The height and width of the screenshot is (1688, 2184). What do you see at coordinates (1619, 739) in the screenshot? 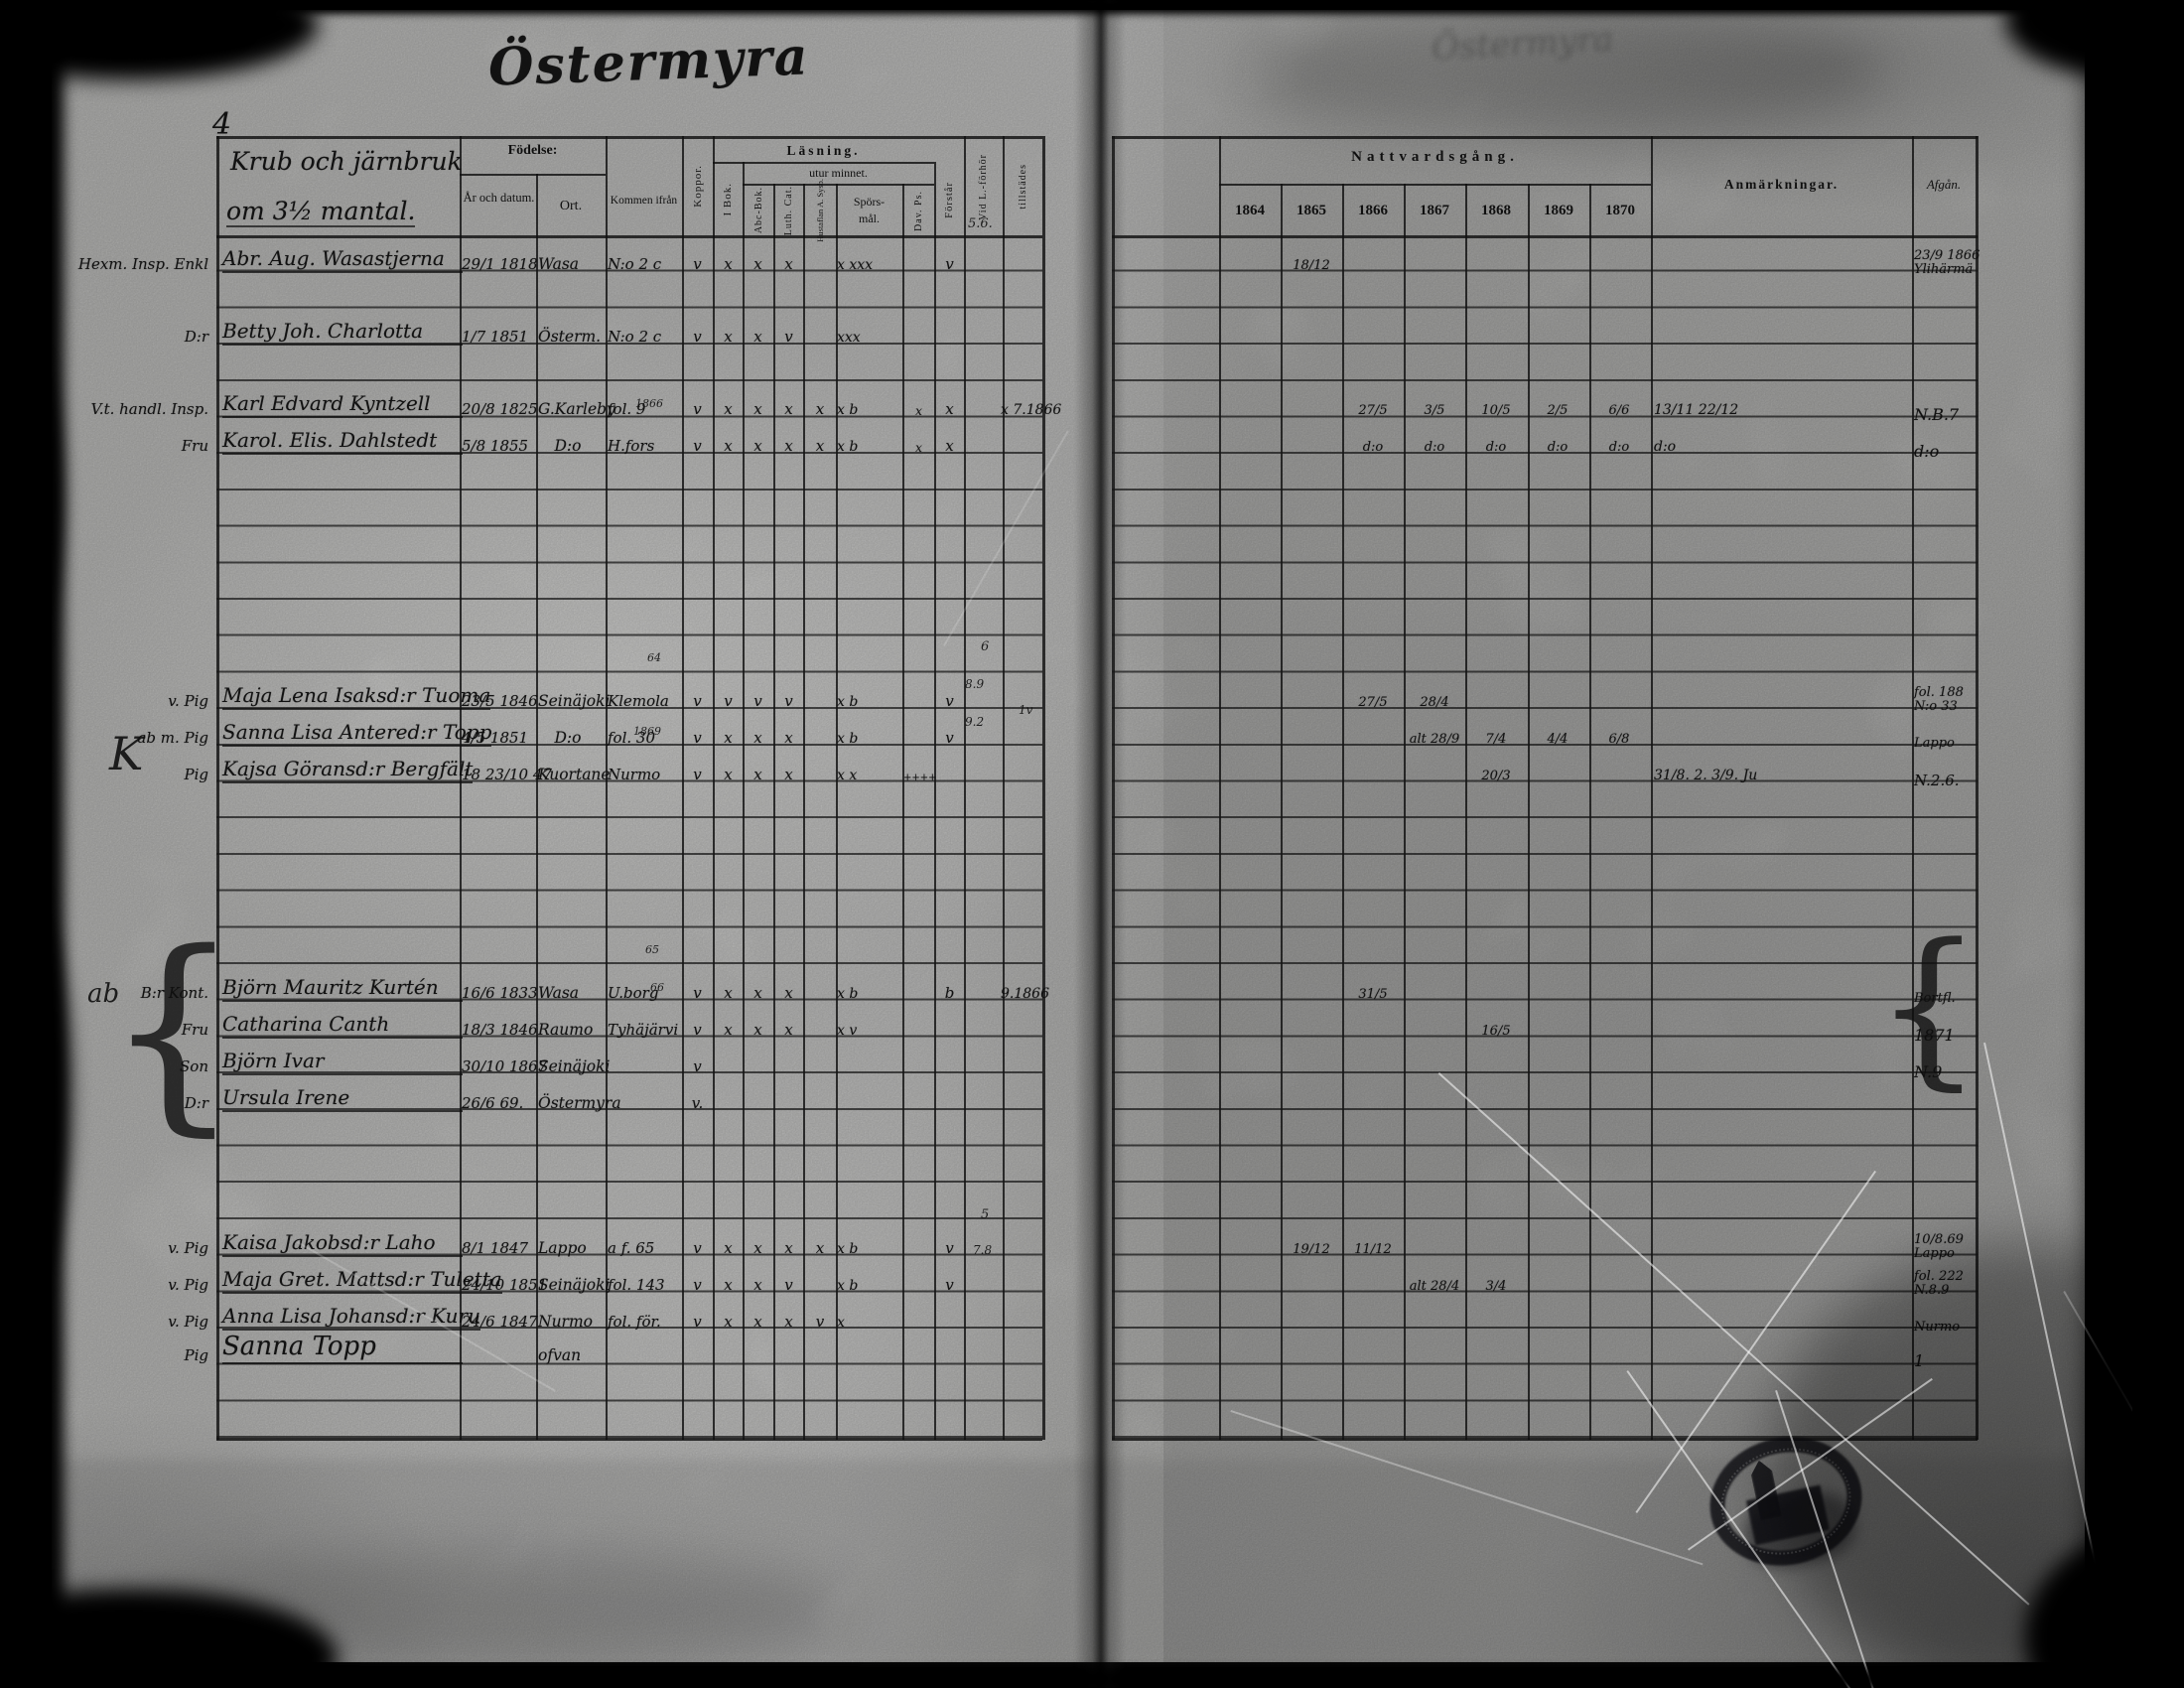
I see `communion-1870: 6/8` at bounding box center [1619, 739].